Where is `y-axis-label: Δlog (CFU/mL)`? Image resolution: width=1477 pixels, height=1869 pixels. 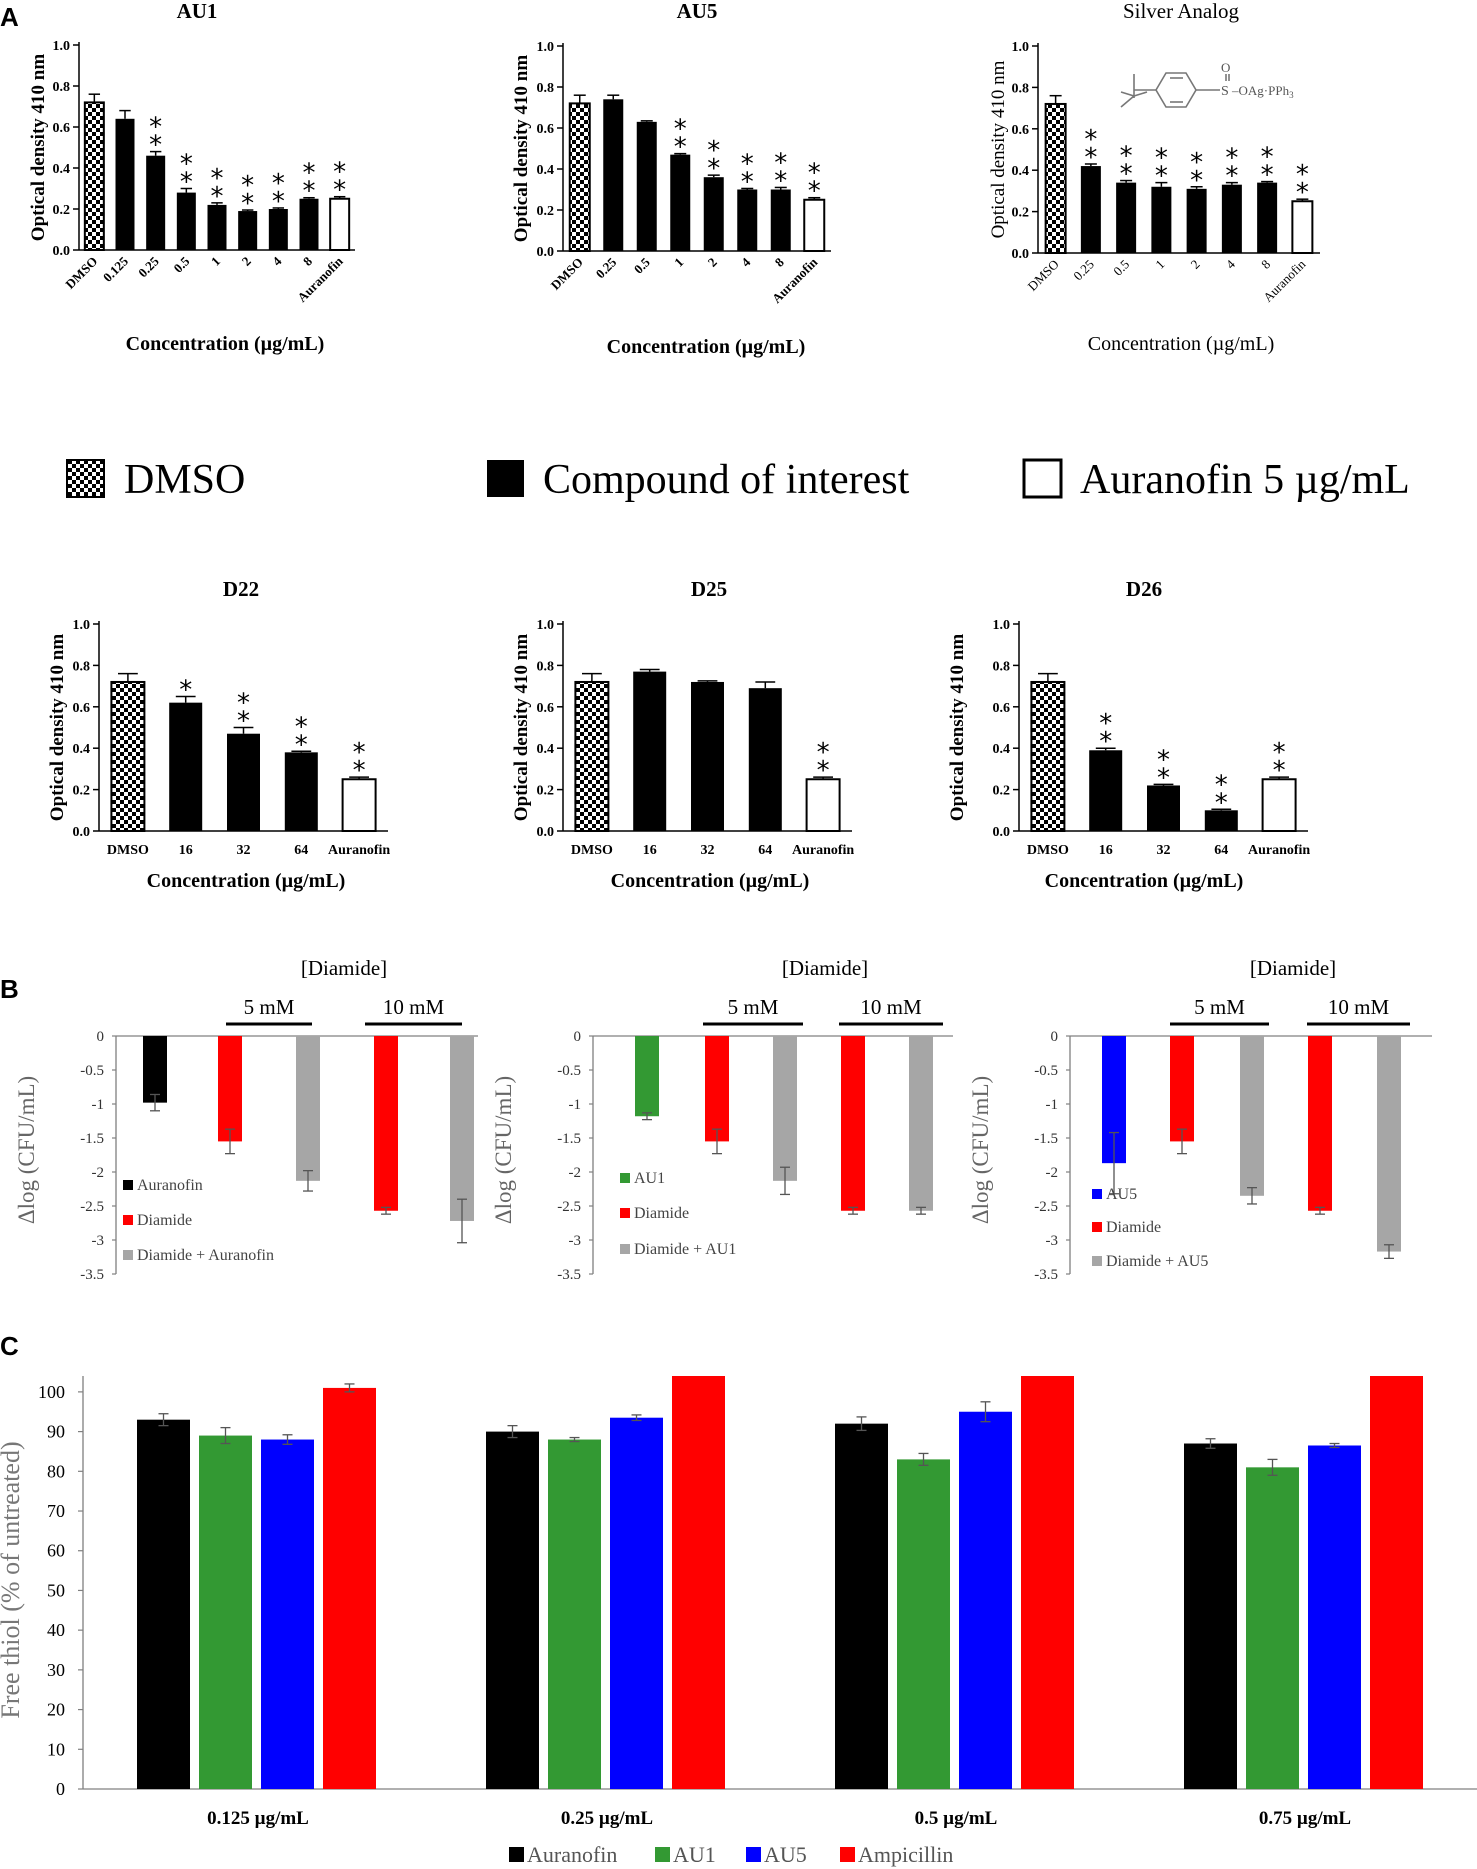
y-axis-label: Δlog (CFU/mL) is located at coordinates (980, 1150).